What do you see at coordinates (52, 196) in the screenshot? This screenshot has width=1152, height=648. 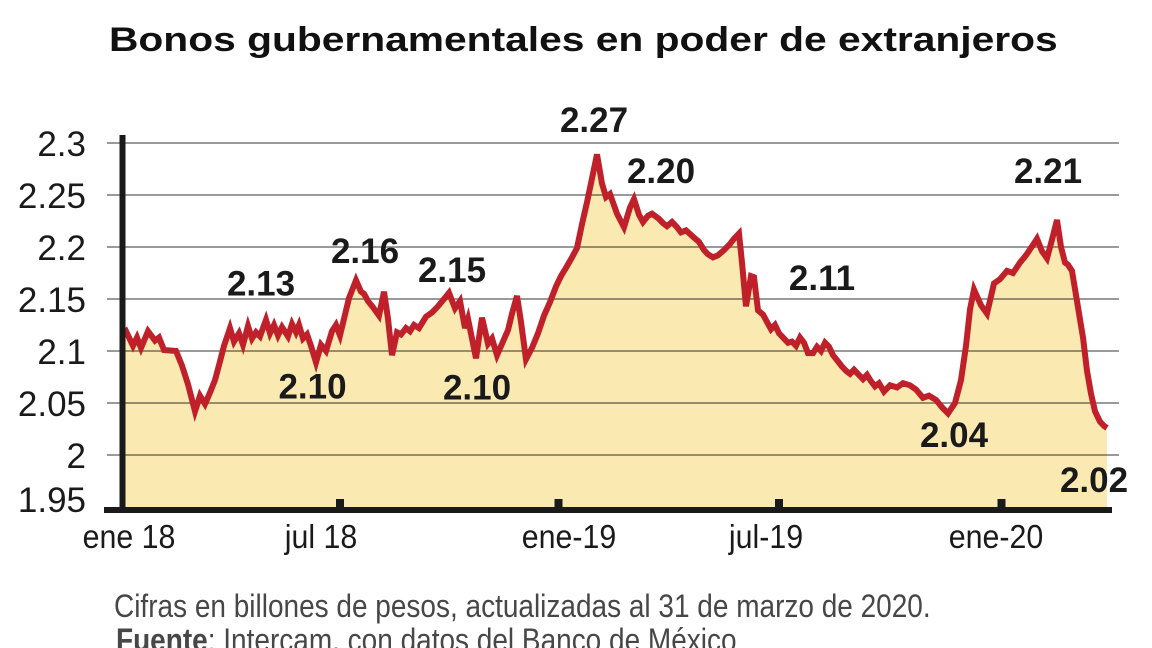 I see `svg-text: 2.25` at bounding box center [52, 196].